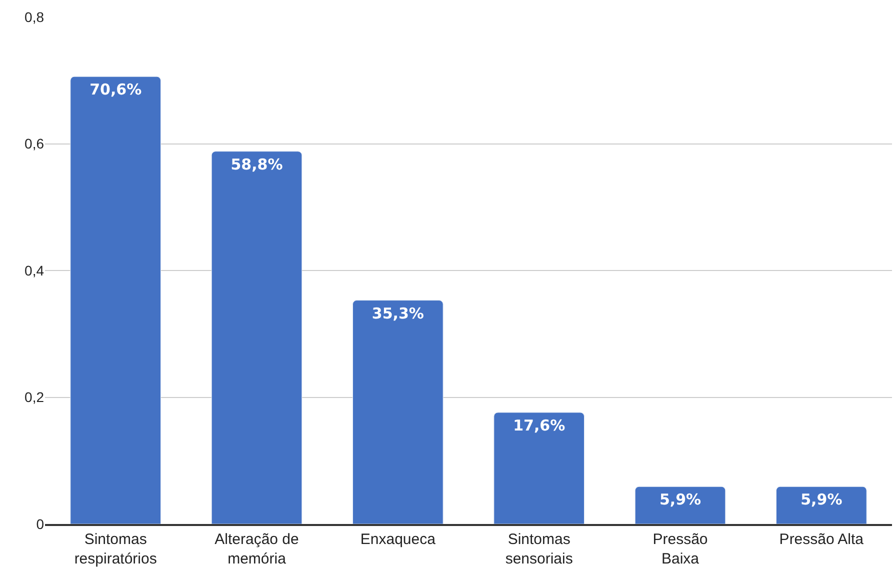  I want to click on y-tick-label: 0,2, so click(34, 397).